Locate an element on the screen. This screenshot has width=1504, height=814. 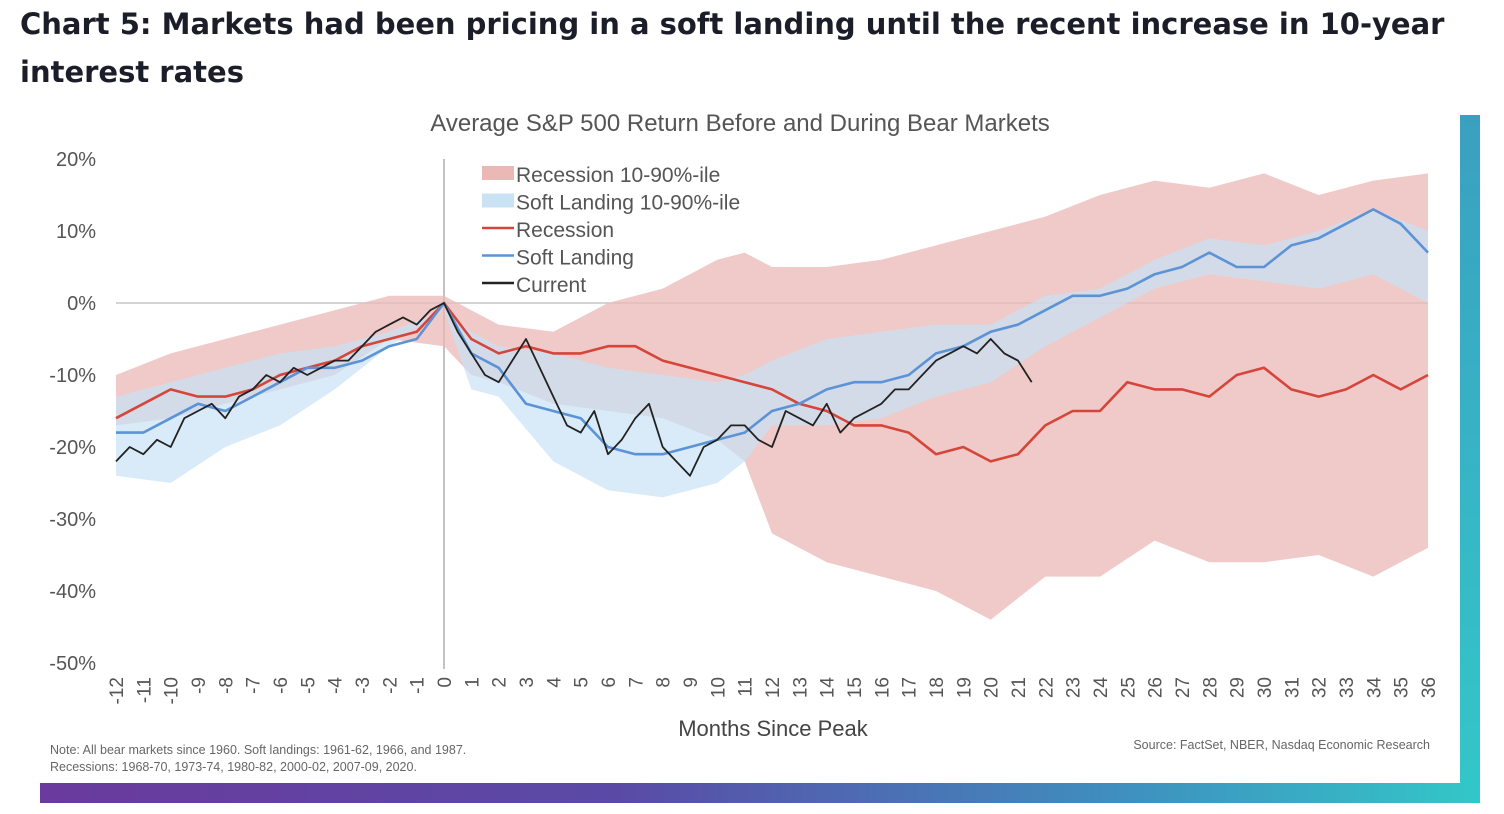
x-tick-label: 4 is located at coordinates (554, 682).